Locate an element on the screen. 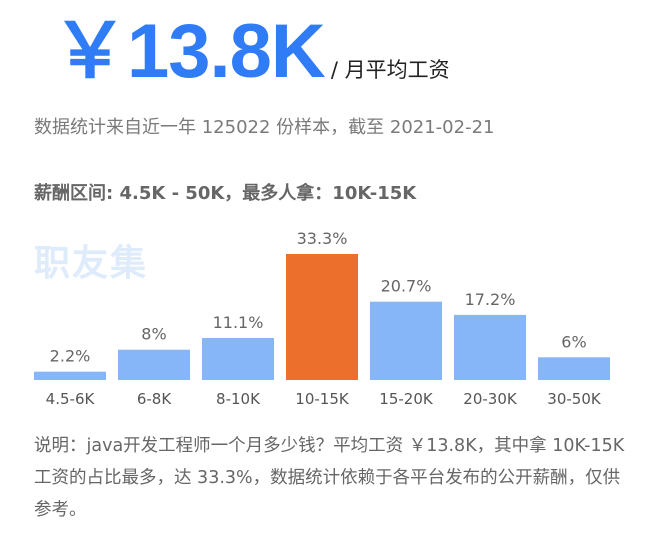  category-label-8-10K: 8-10K is located at coordinates (238, 399).